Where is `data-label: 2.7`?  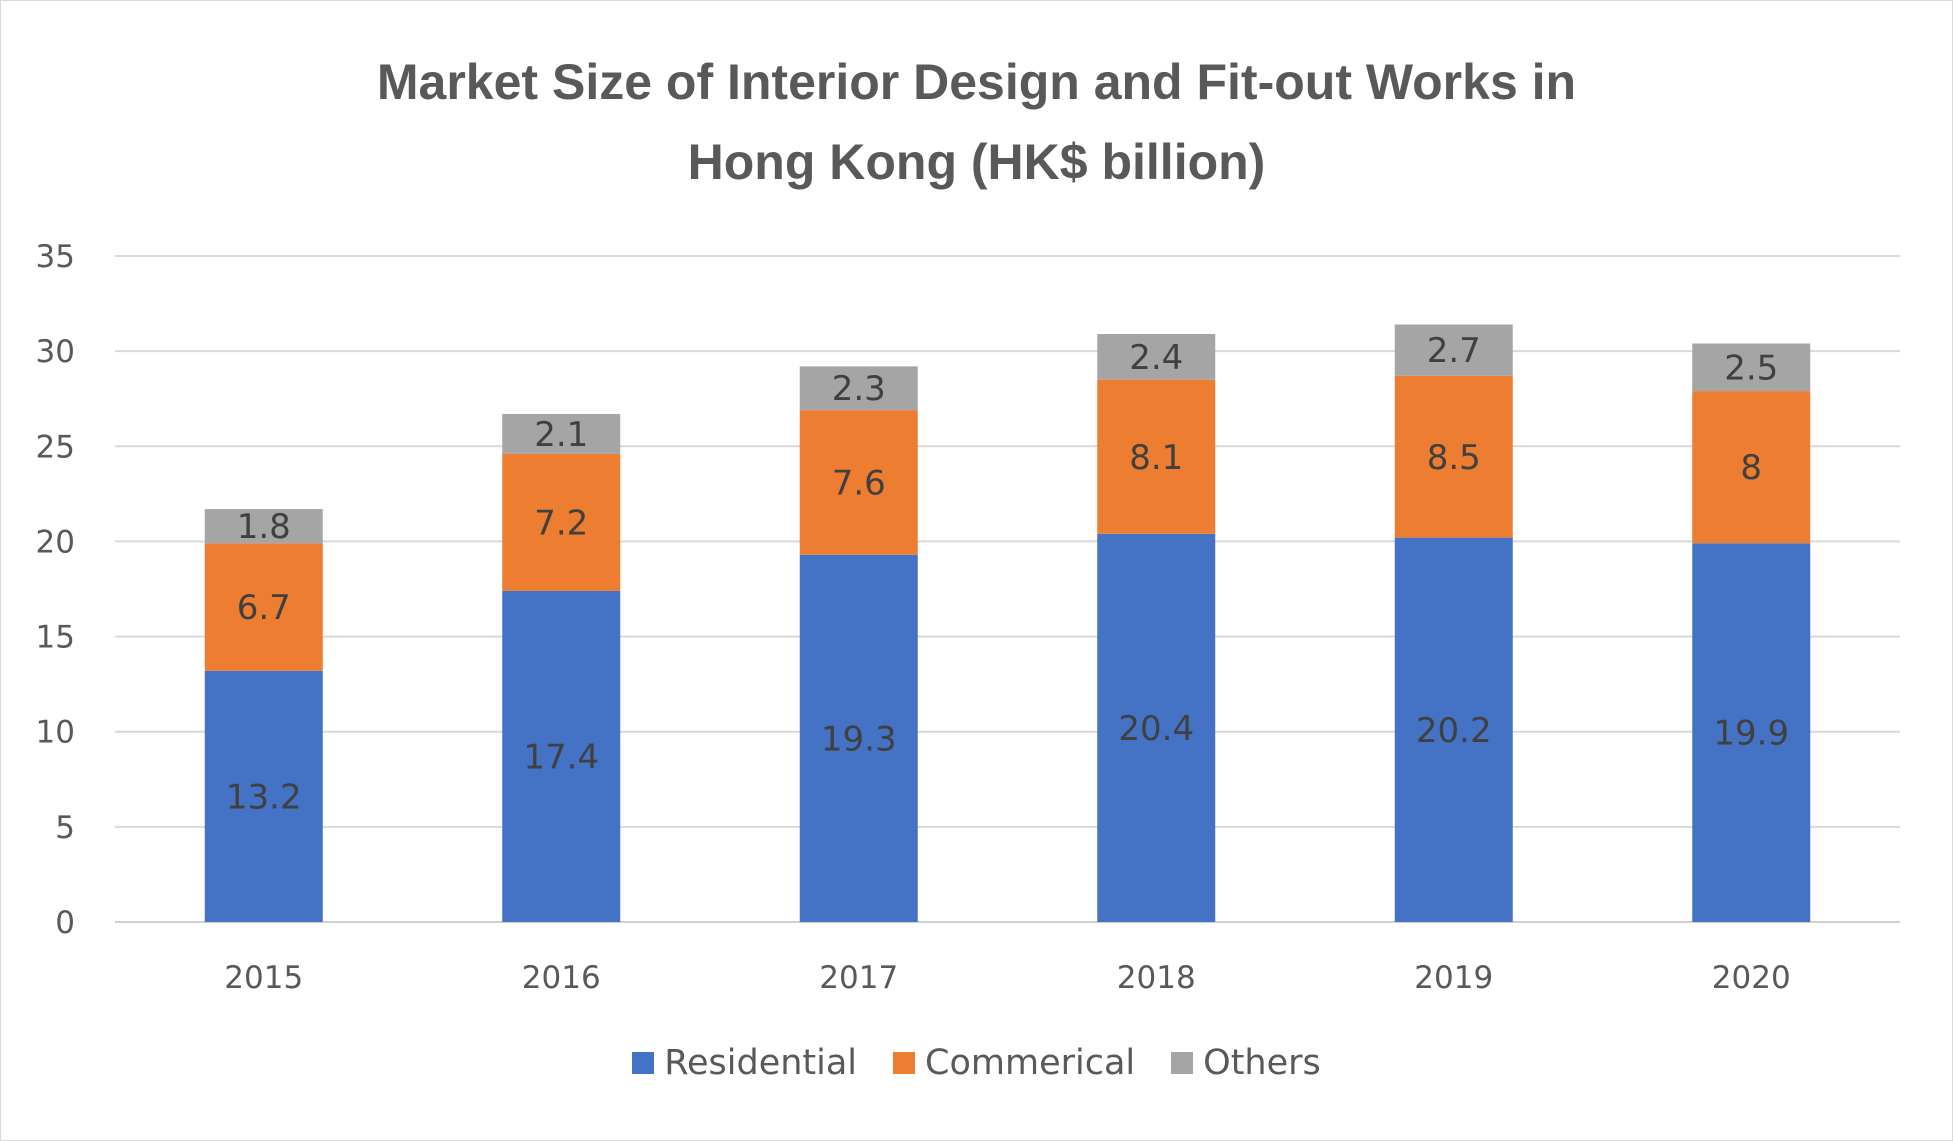
data-label: 2.7 is located at coordinates (1454, 351).